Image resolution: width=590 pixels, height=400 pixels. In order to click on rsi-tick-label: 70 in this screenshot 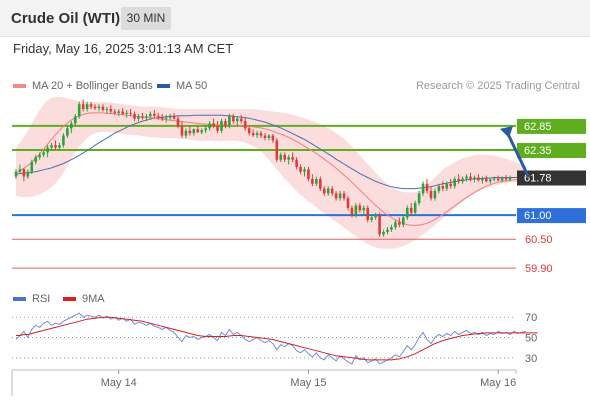, I will do `click(531, 318)`.